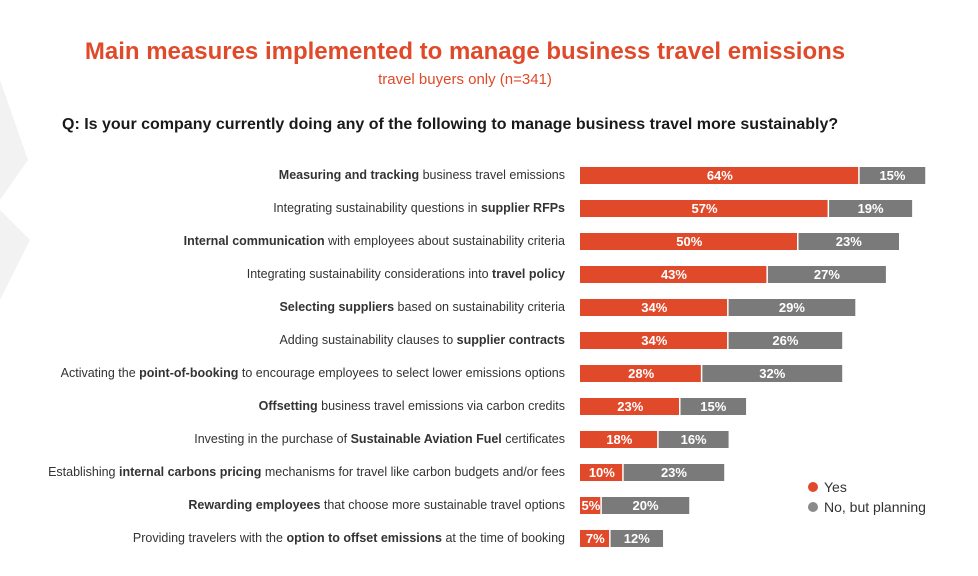  I want to click on data-label-planning: 20%, so click(646, 505).